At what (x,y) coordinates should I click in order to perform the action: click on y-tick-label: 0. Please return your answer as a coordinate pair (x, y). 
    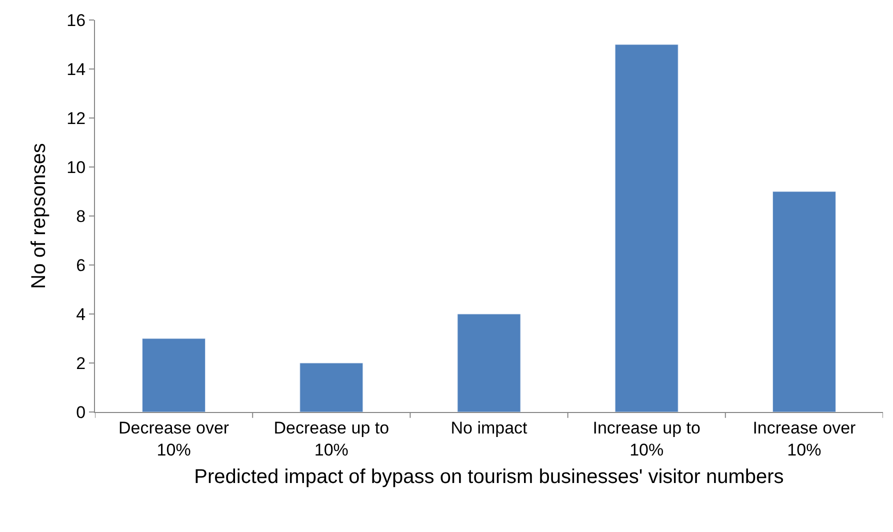
    Looking at the image, I should click on (81, 412).